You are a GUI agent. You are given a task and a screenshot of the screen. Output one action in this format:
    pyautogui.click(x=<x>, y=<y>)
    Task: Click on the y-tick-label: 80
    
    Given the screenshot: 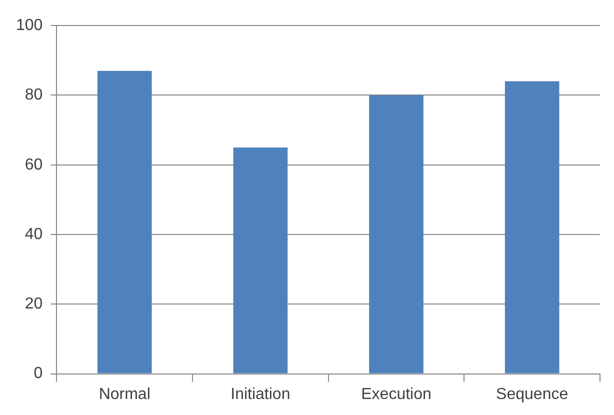 What is the action you would take?
    pyautogui.click(x=33, y=95)
    